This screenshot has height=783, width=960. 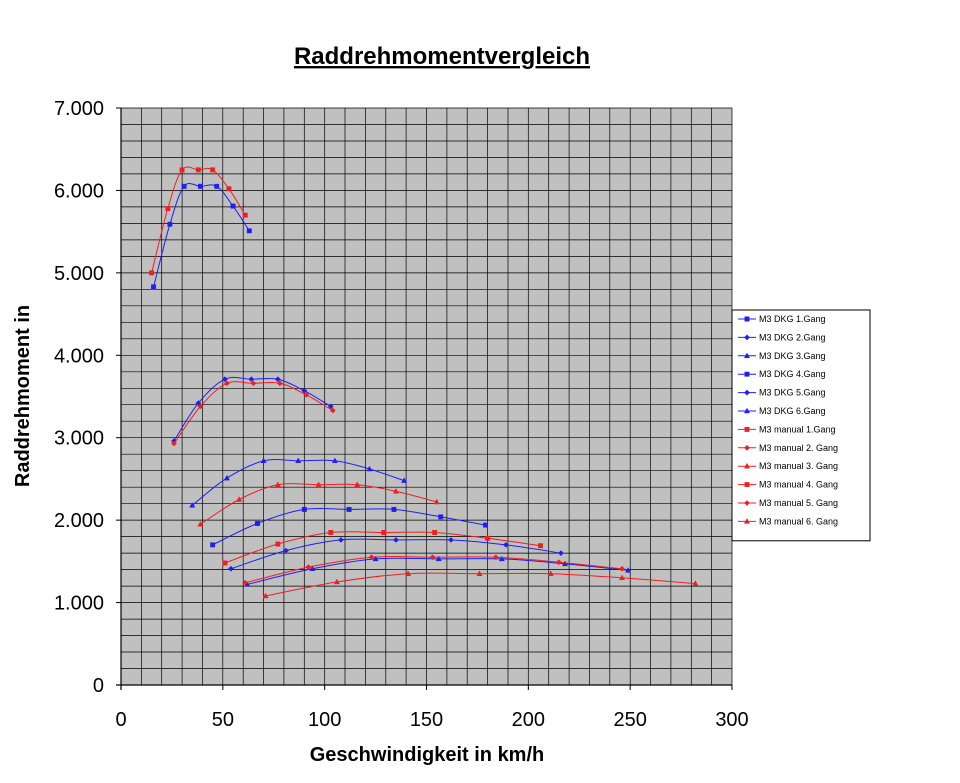 I want to click on legend-item: M3 DKG 3.Gang, so click(x=782, y=356).